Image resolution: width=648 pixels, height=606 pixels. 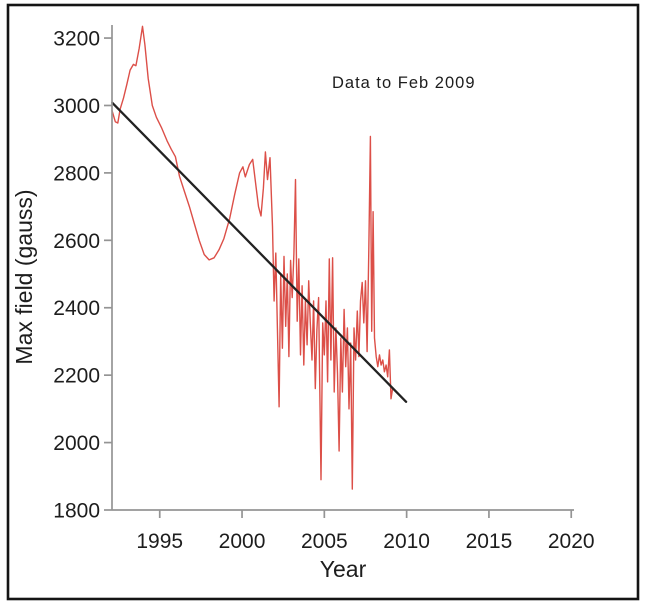 What do you see at coordinates (76, 443) in the screenshot?
I see `y-tick-label: 2000` at bounding box center [76, 443].